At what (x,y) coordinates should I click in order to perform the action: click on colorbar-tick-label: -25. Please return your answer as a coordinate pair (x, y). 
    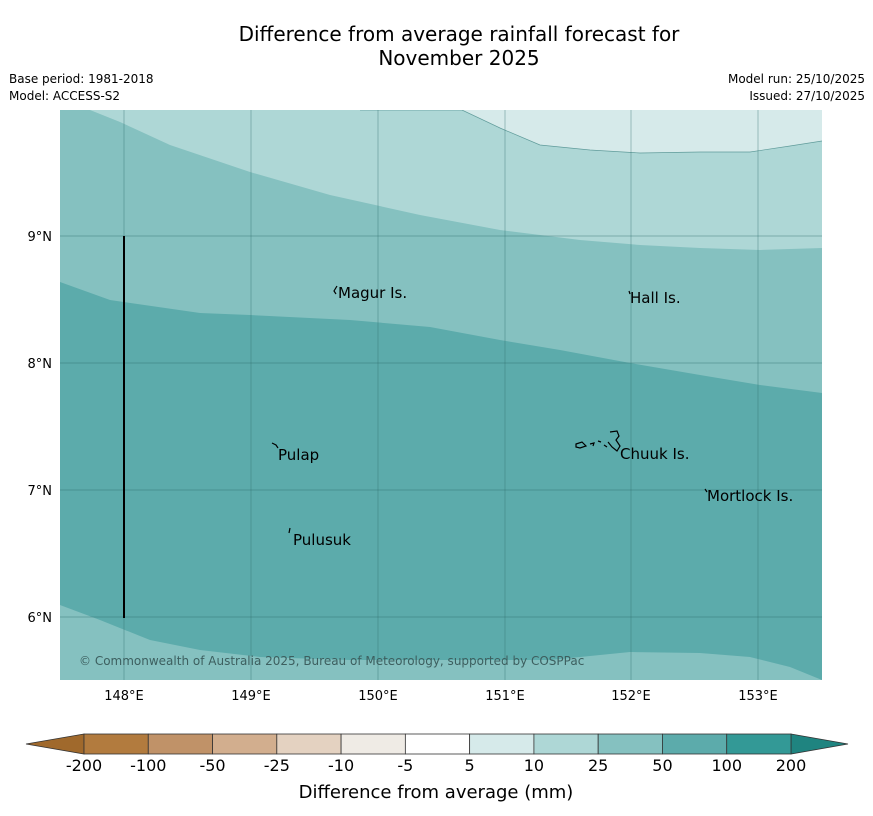
    Looking at the image, I should click on (277, 765).